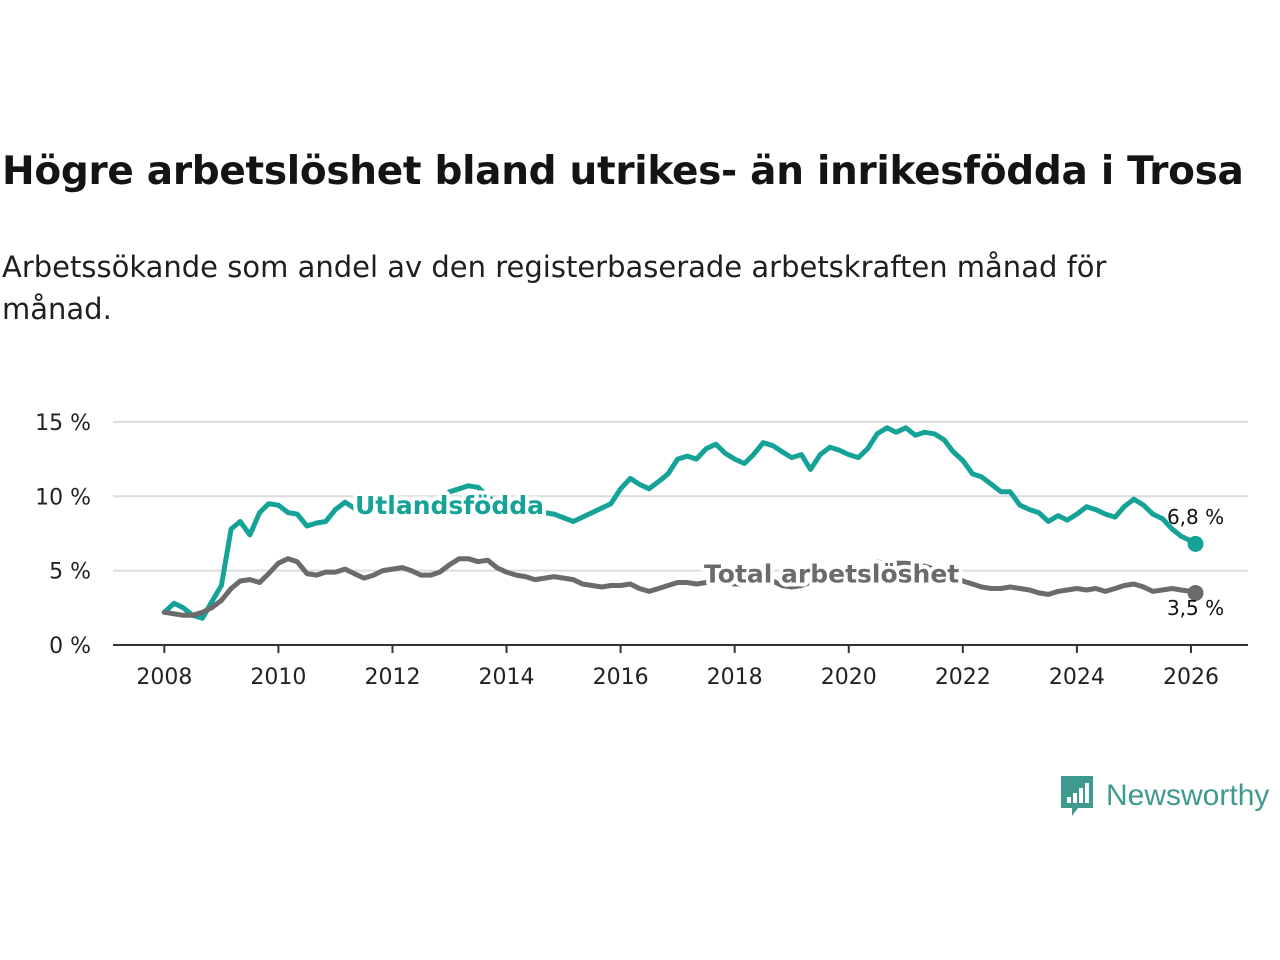  I want to click on y-gridlines, so click(680, 496).